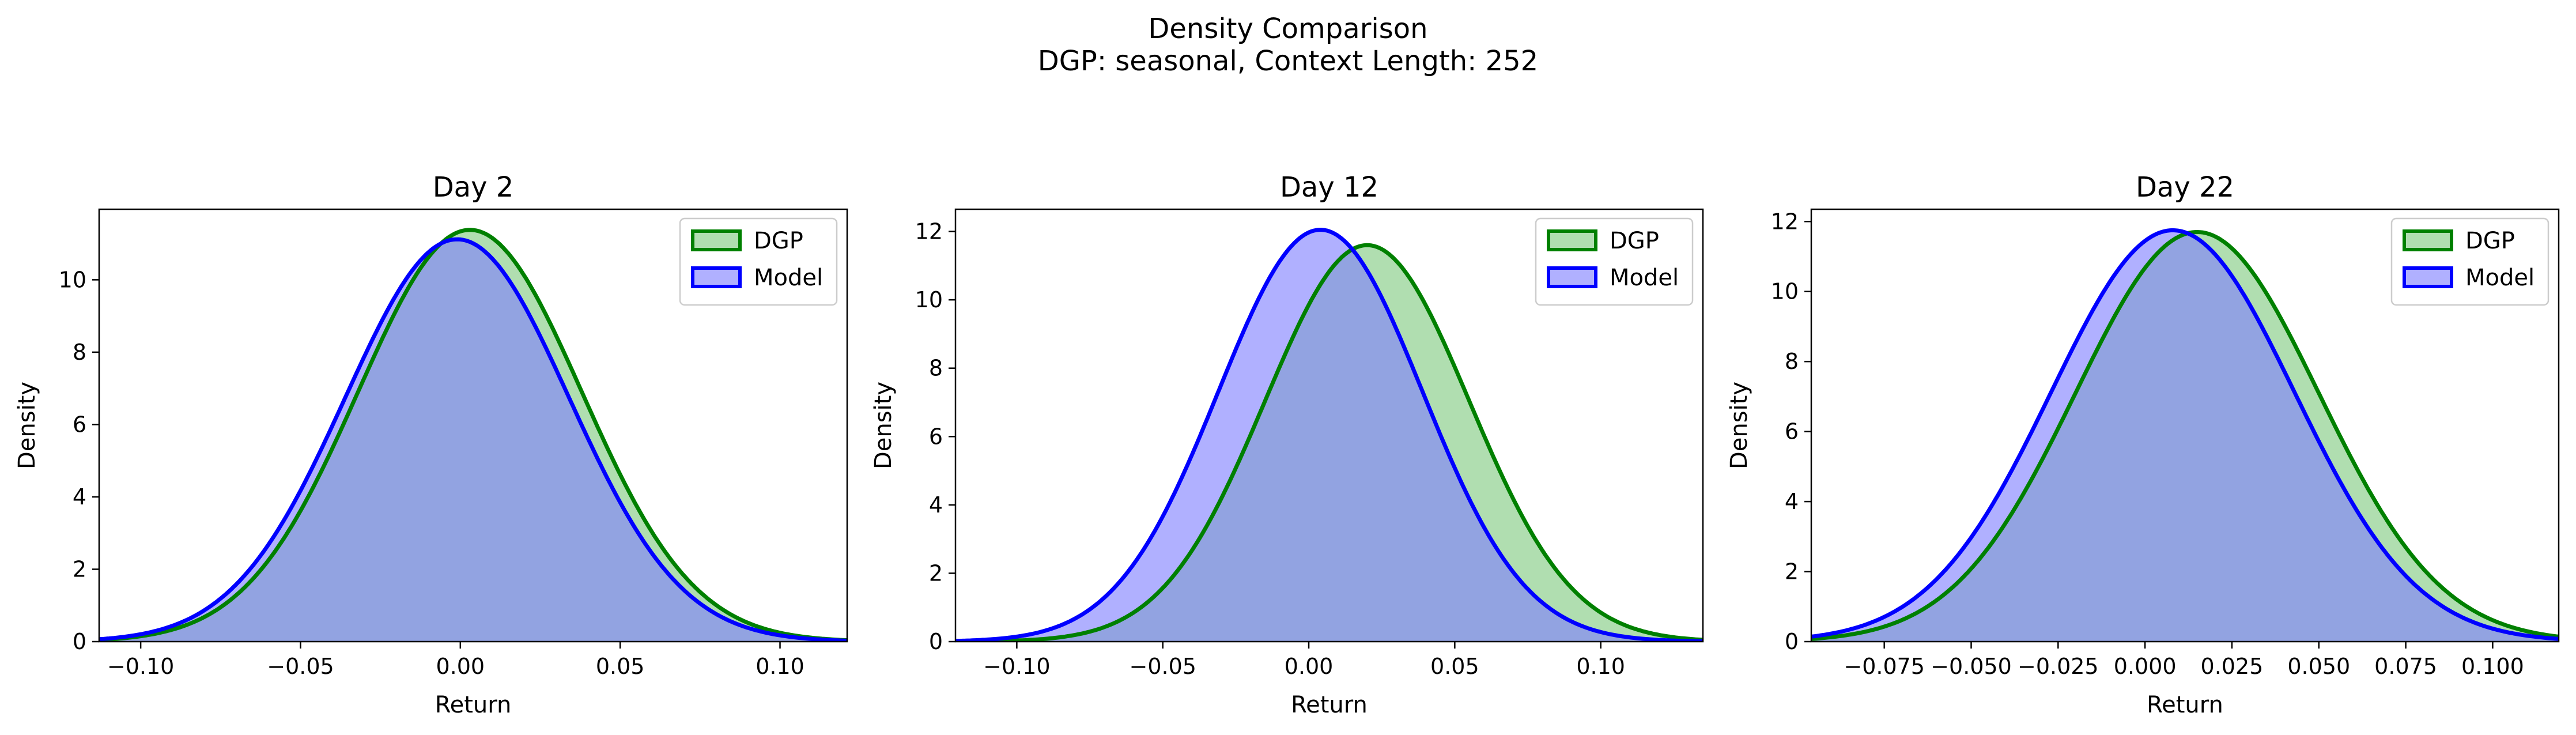 This screenshot has height=735, width=2576. Describe the element at coordinates (2405, 666) in the screenshot. I see `x-tick-label: 0.075` at that location.